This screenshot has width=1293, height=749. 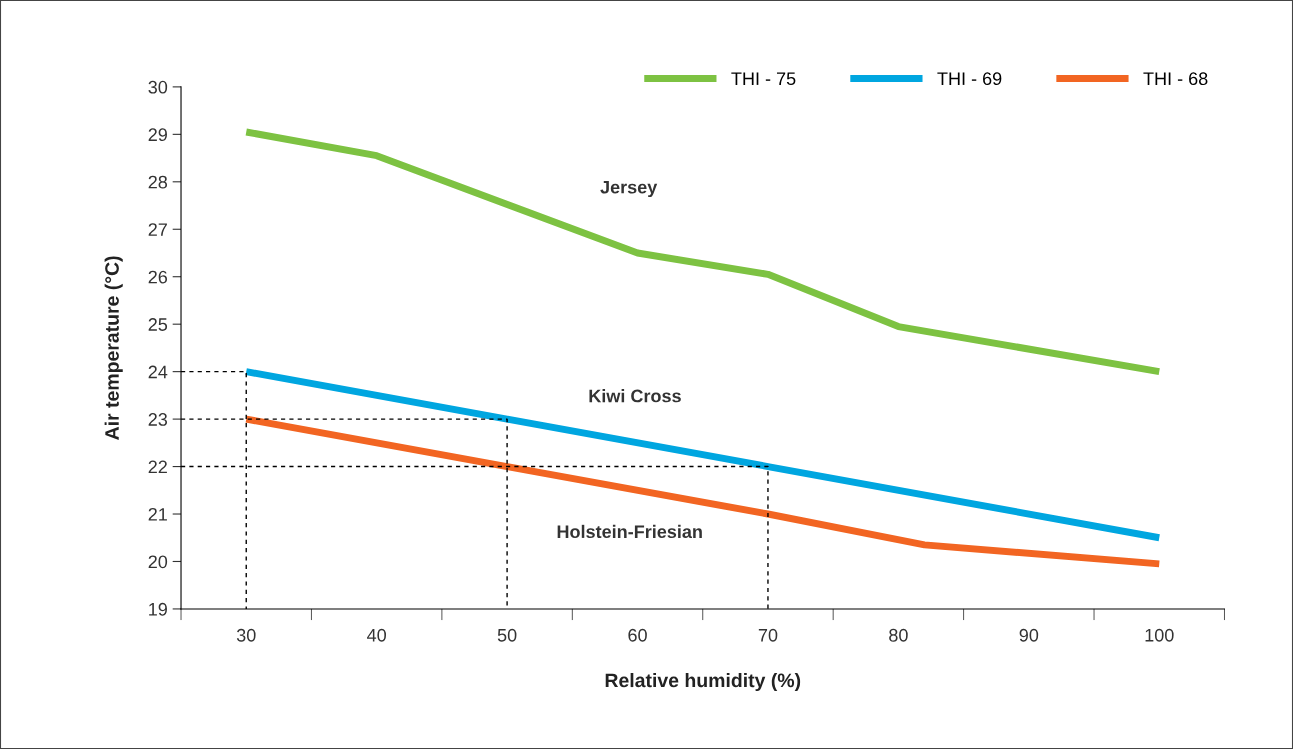 I want to click on x-tick-label: 80, so click(x=898, y=635).